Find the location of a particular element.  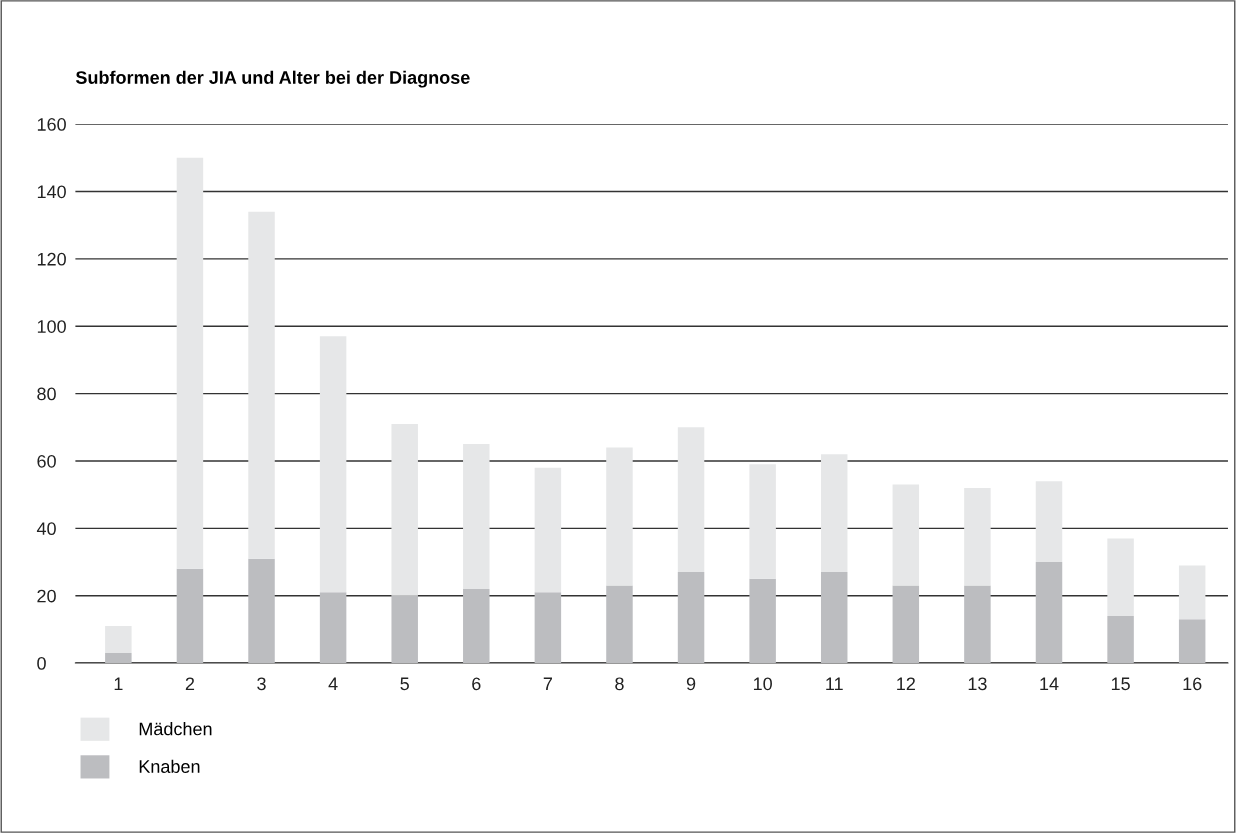

x-tick-label: 13 is located at coordinates (977, 684).